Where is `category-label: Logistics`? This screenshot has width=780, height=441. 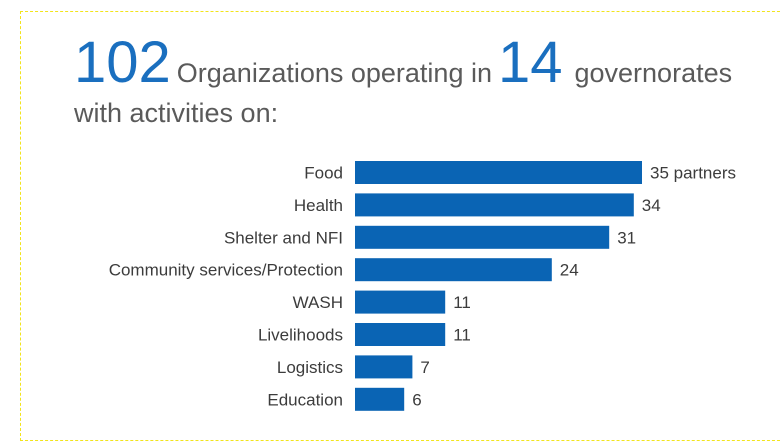 category-label: Logistics is located at coordinates (310, 367).